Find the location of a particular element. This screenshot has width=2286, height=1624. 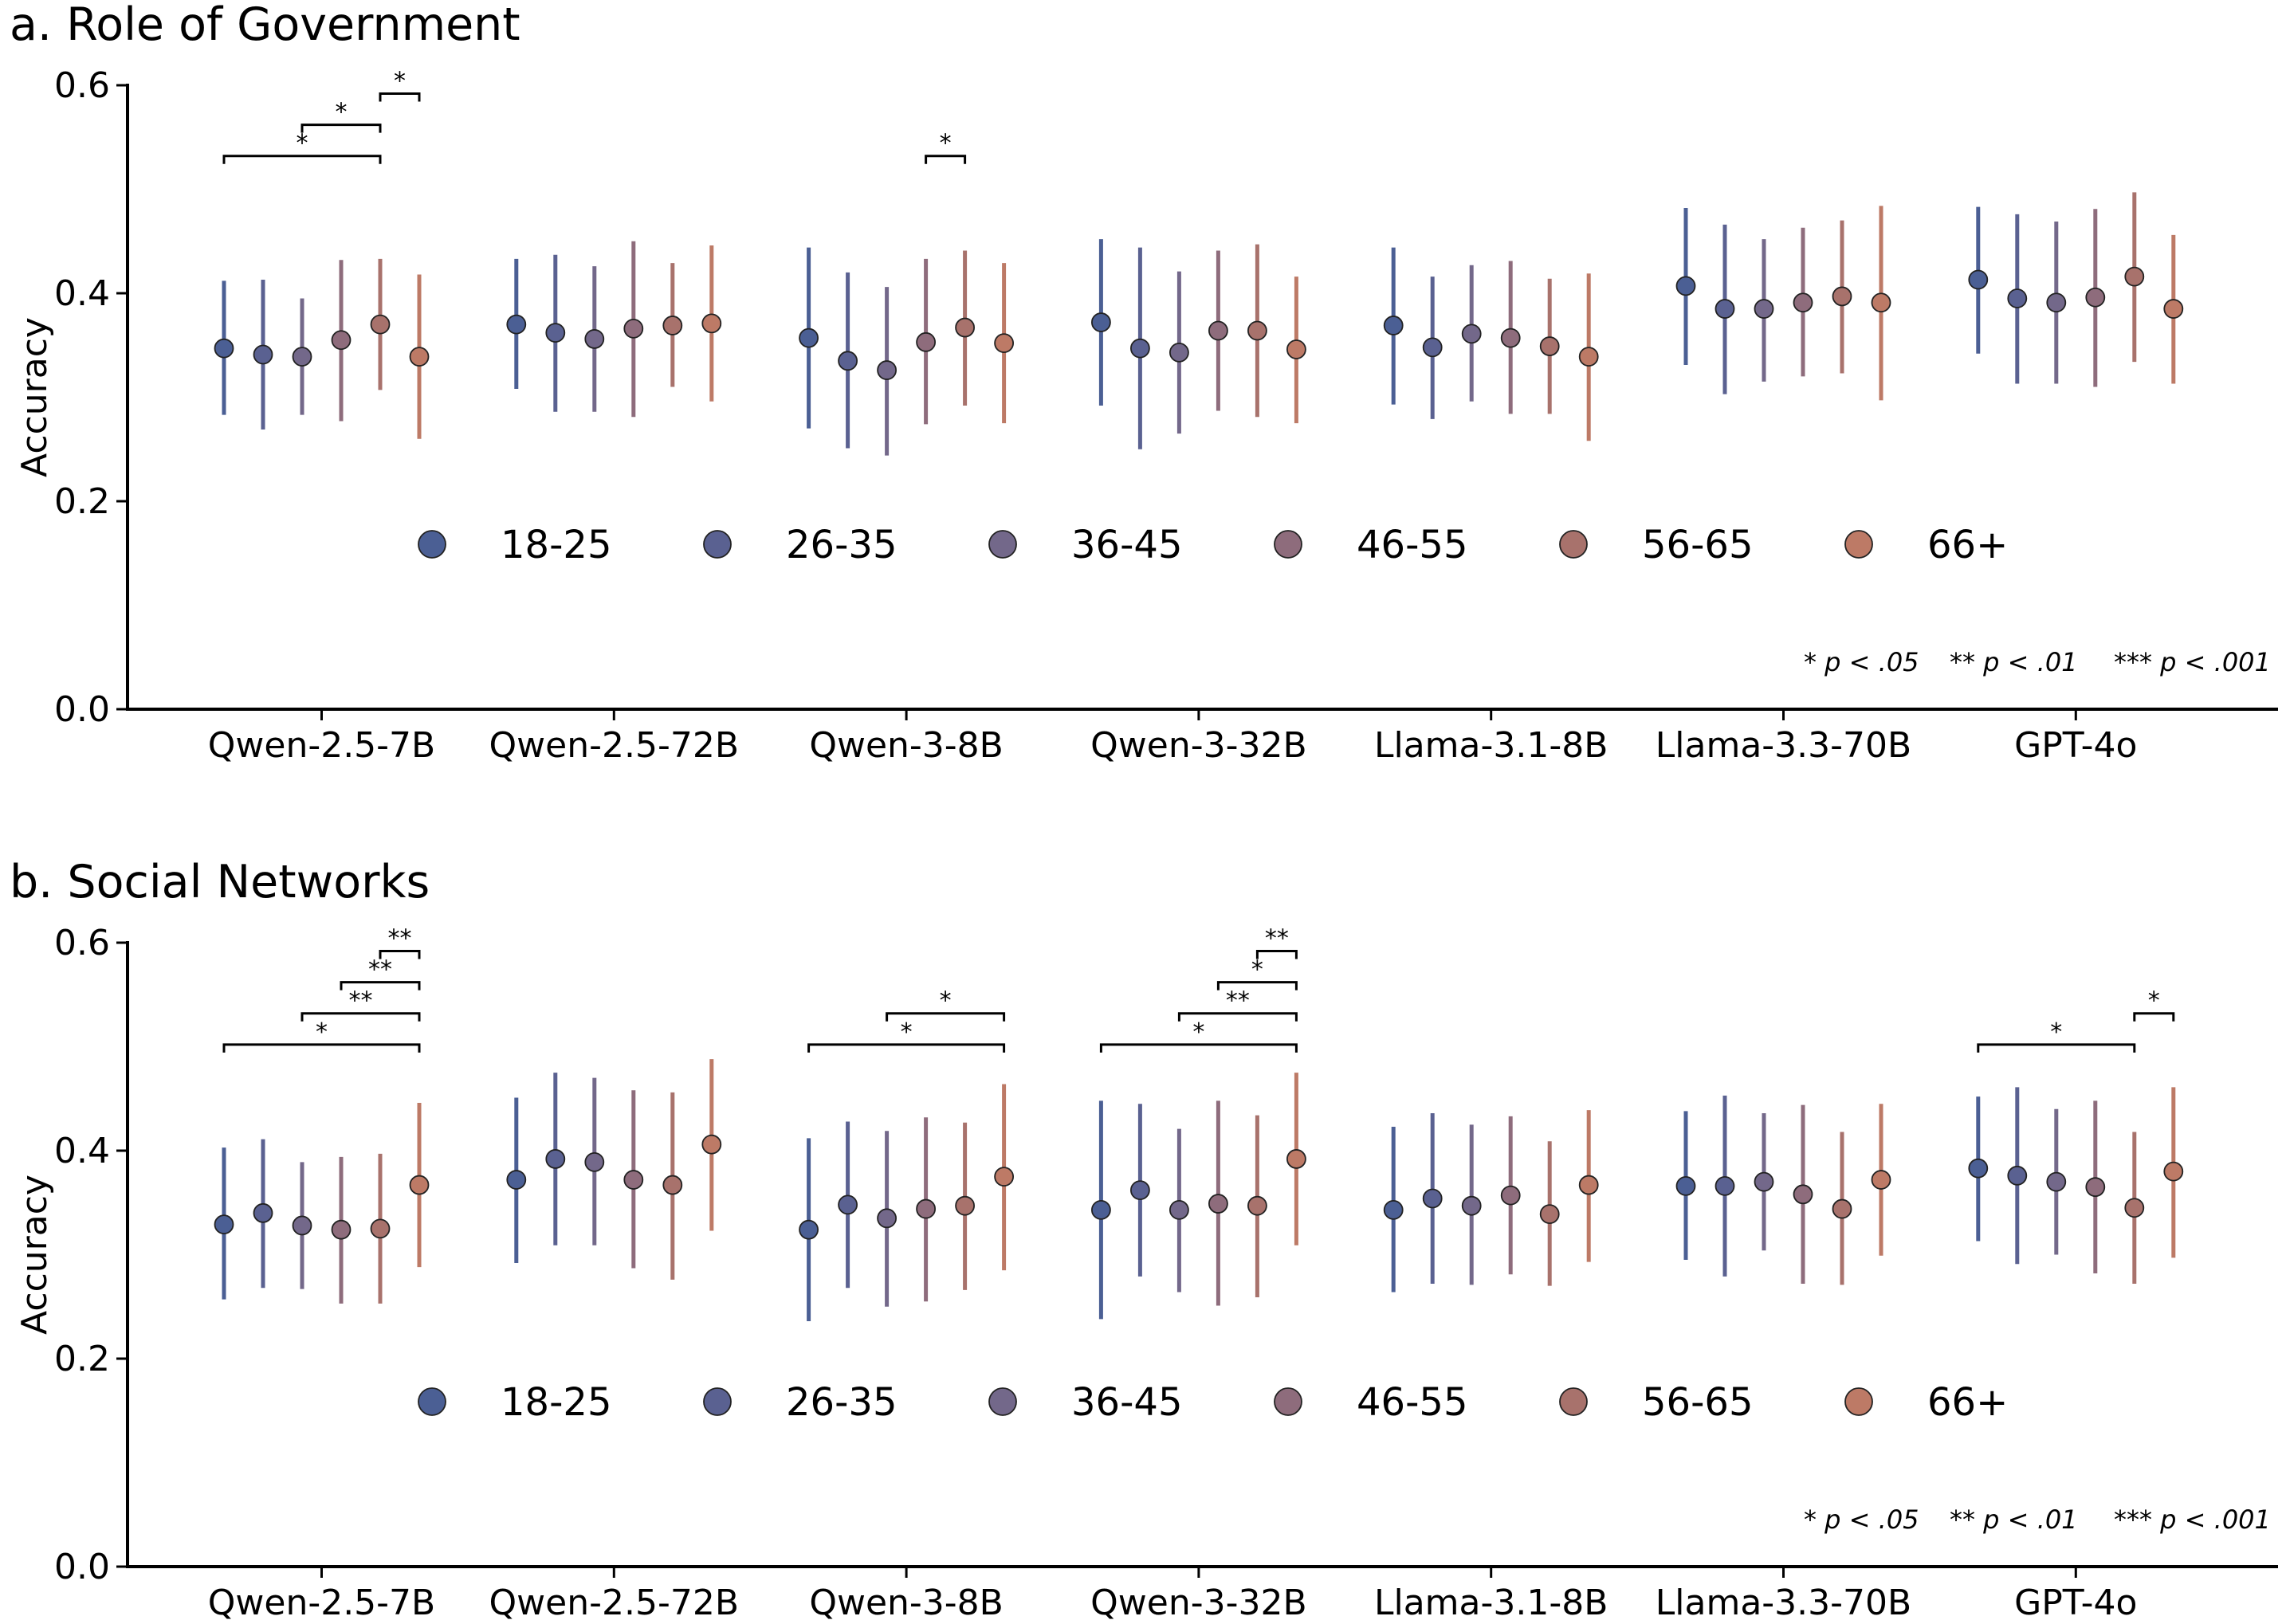

significance-note: ** p < .01 is located at coordinates (2014, 1519).